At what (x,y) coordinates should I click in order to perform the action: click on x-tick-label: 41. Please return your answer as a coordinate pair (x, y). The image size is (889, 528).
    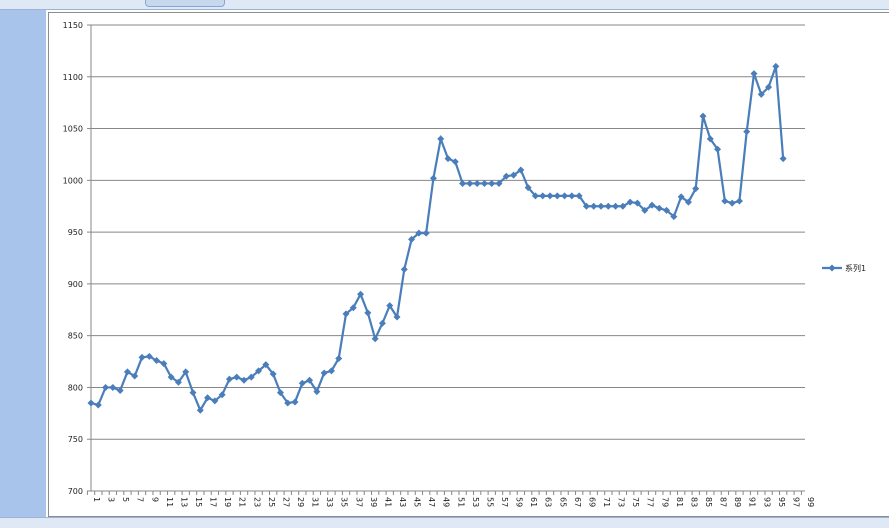
    Looking at the image, I should click on (387, 502).